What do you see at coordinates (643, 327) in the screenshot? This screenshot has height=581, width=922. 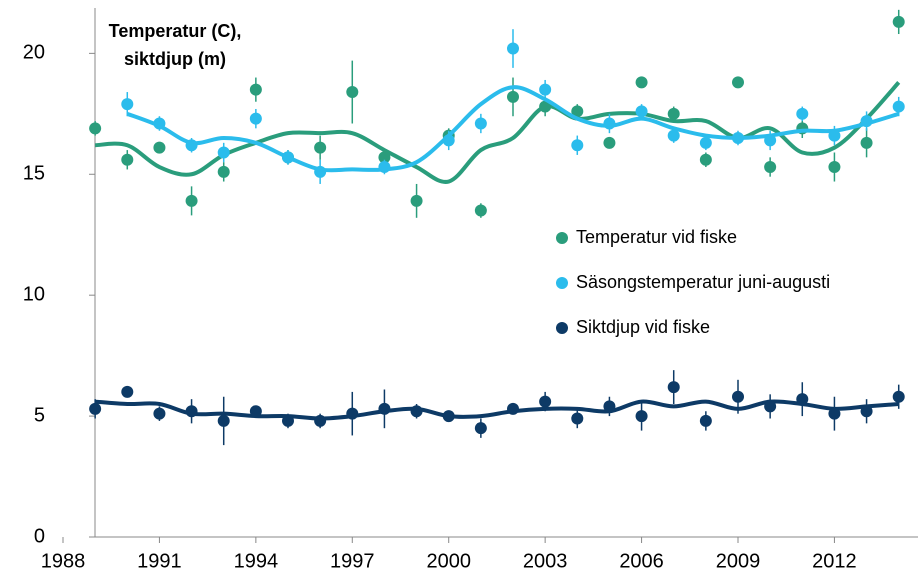 I see `legend-label: Siktdjup vid fiske` at bounding box center [643, 327].